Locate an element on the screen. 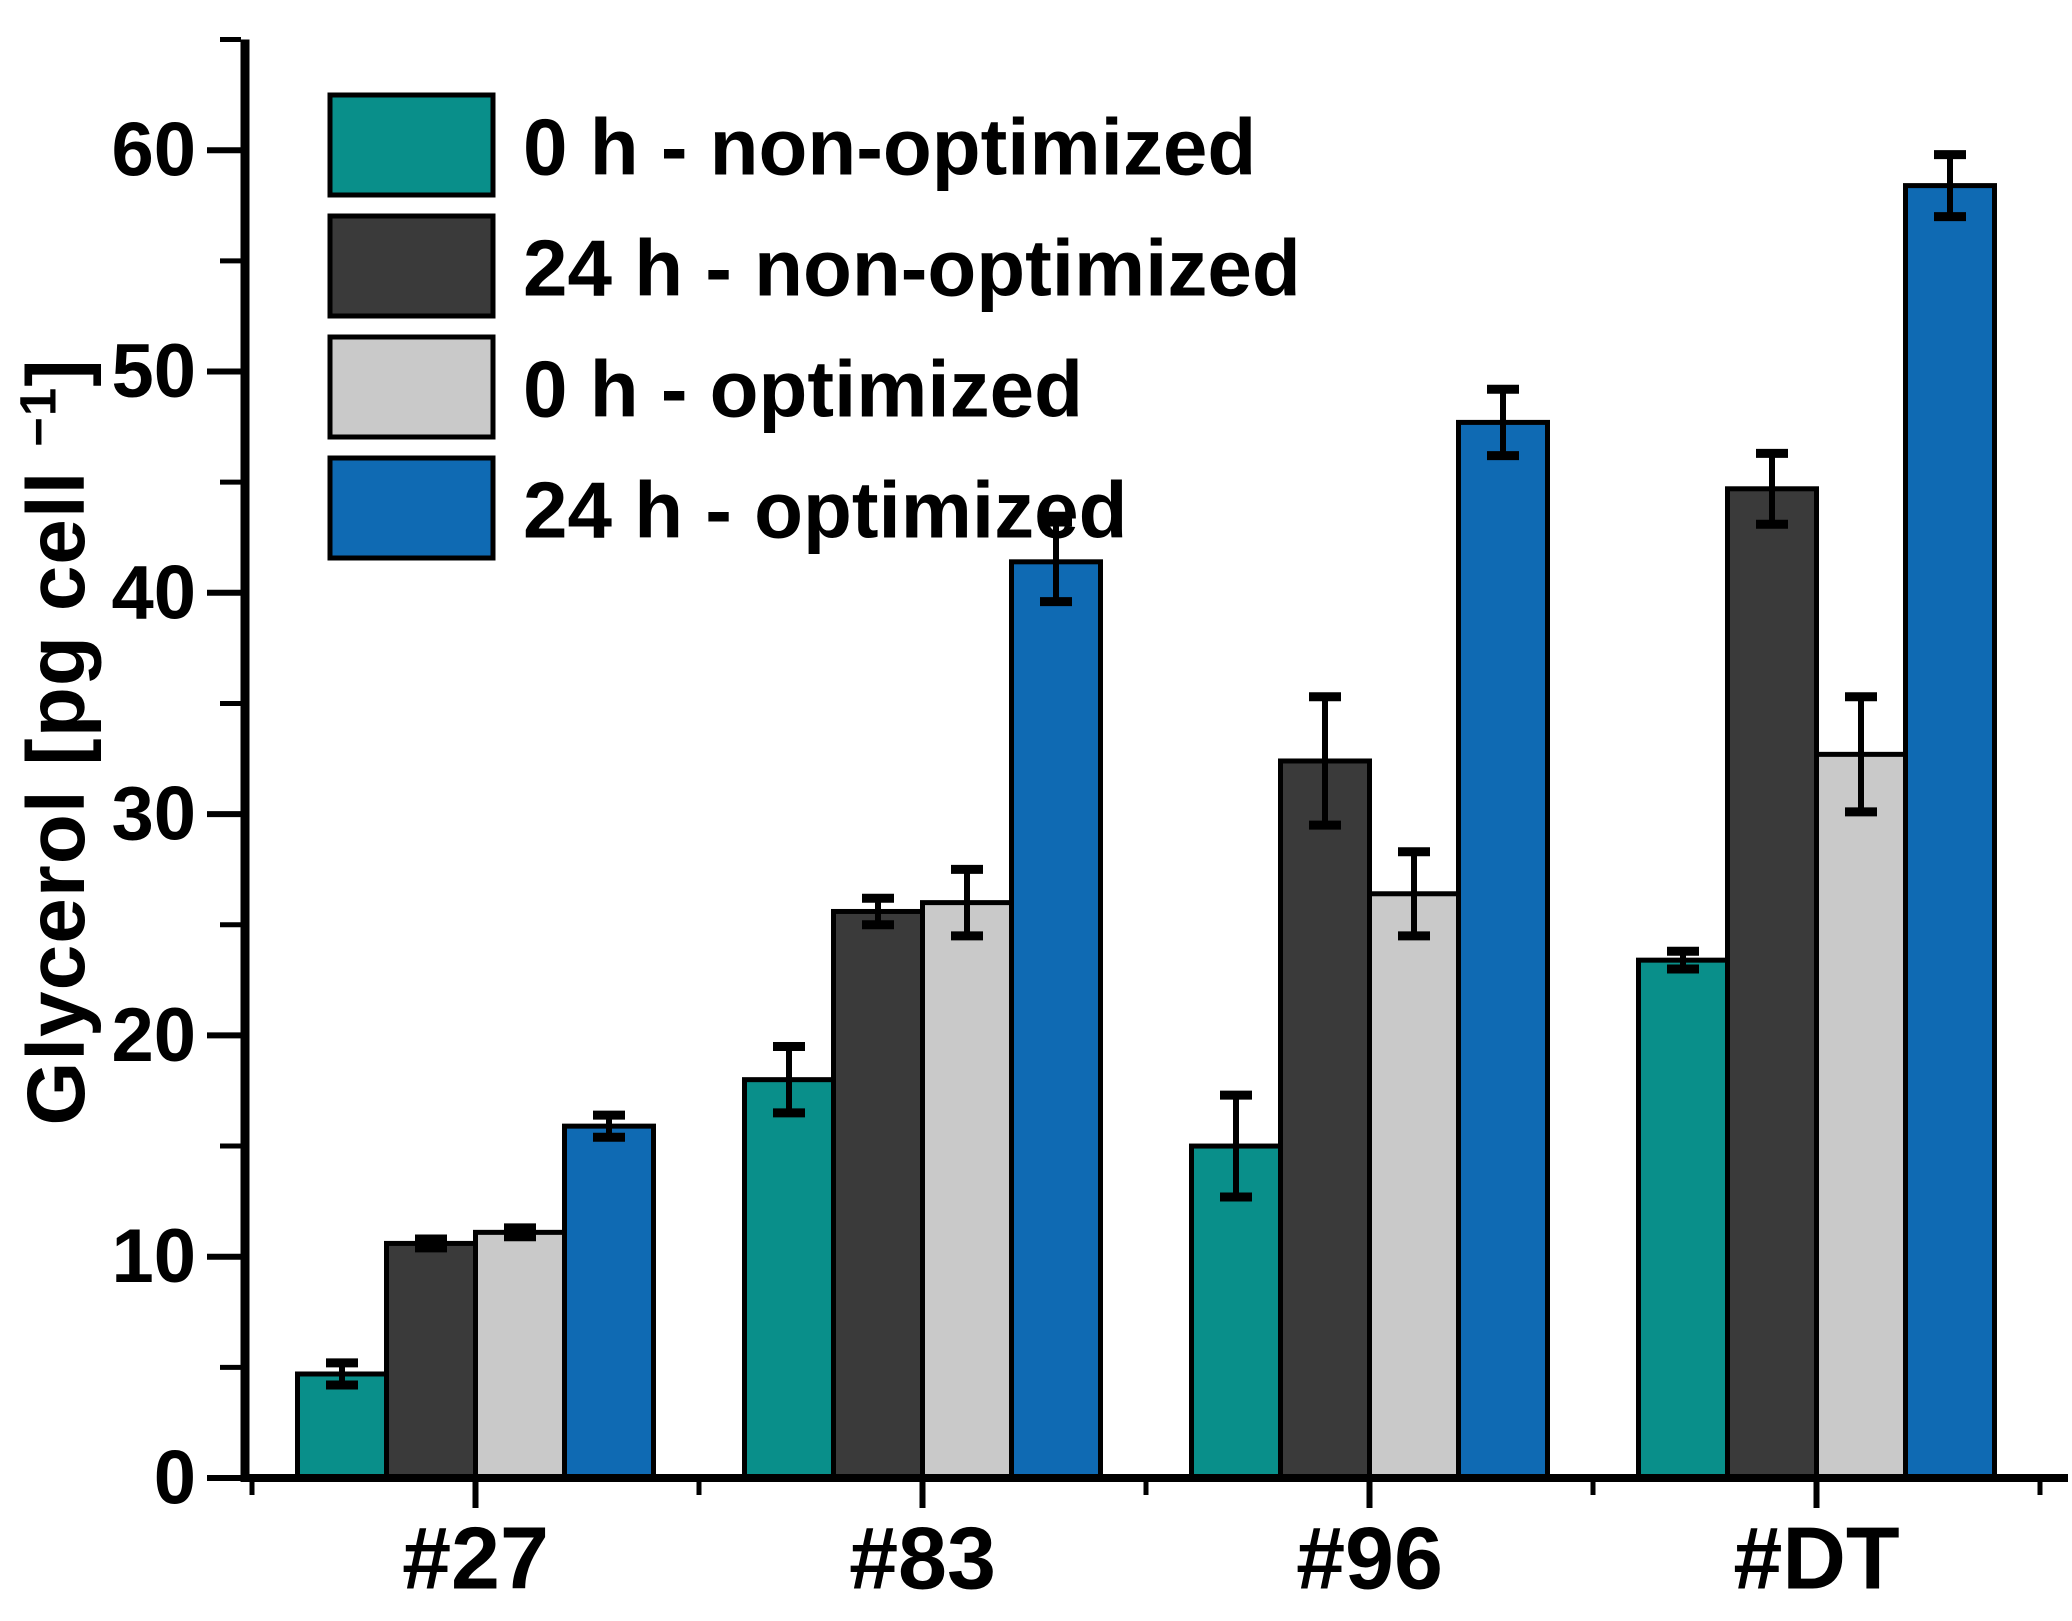 Image resolution: width=2072 pixels, height=1621 pixels. bar-27-s3 is located at coordinates (609, 1302).